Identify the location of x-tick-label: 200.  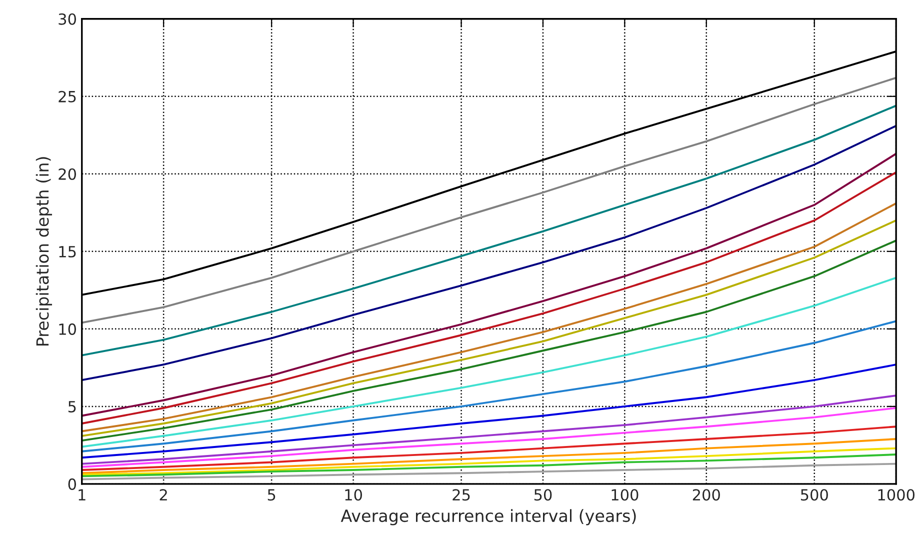
(706, 495).